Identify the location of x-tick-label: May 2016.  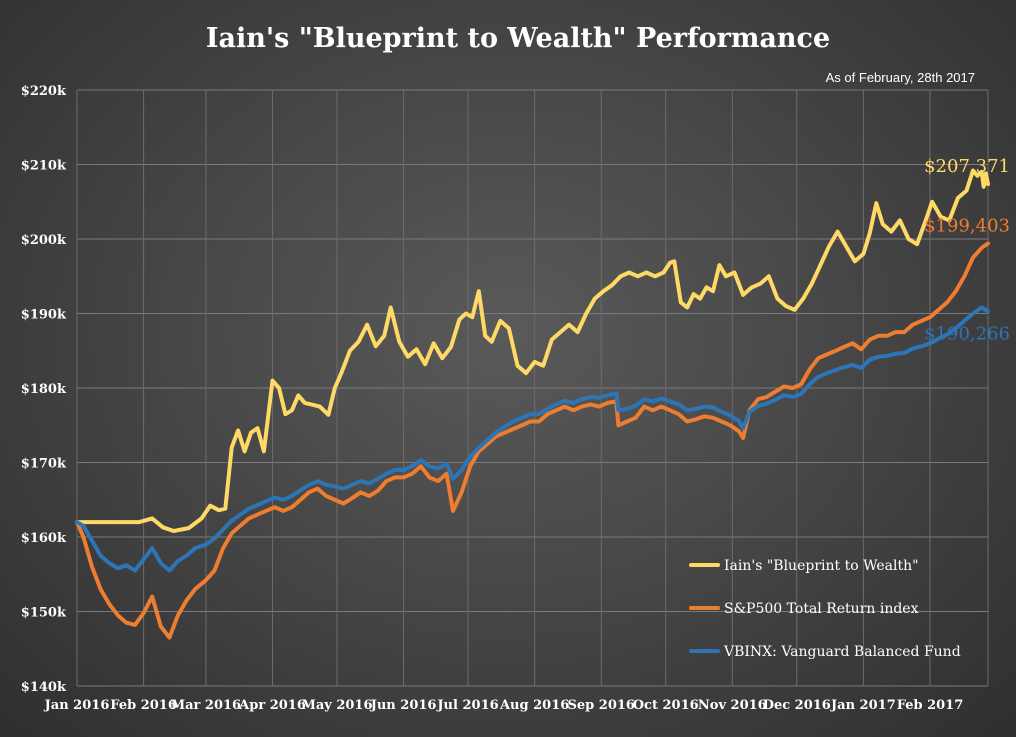
(336, 705).